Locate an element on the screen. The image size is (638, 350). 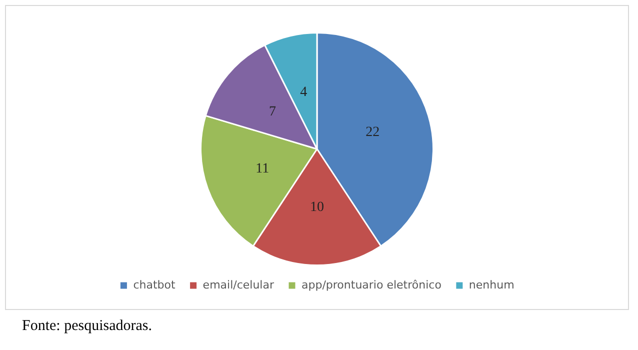
data-label: 7 is located at coordinates (272, 112).